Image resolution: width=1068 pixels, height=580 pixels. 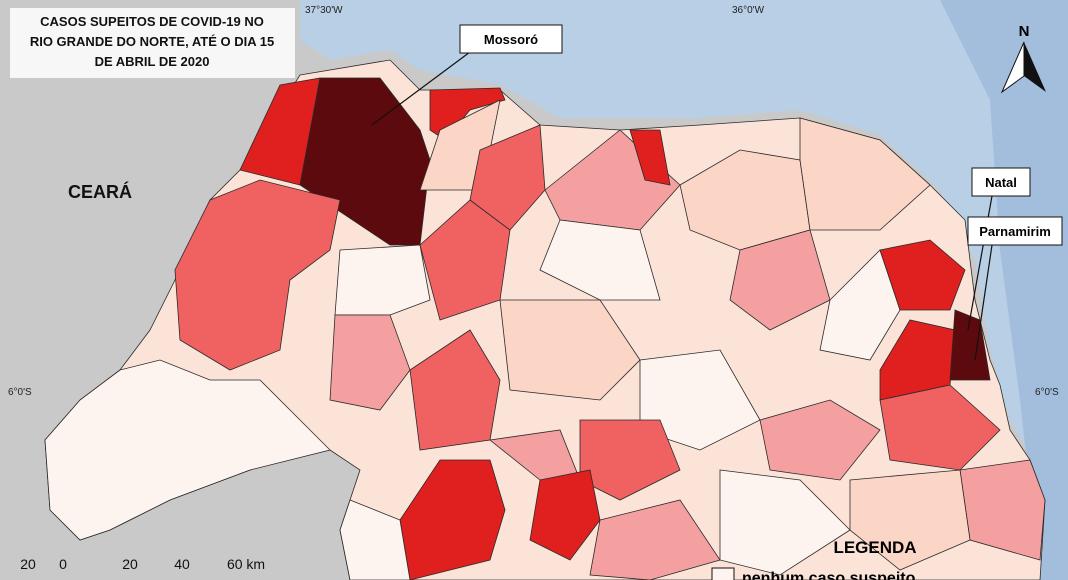 I want to click on title-box, so click(x=152, y=43).